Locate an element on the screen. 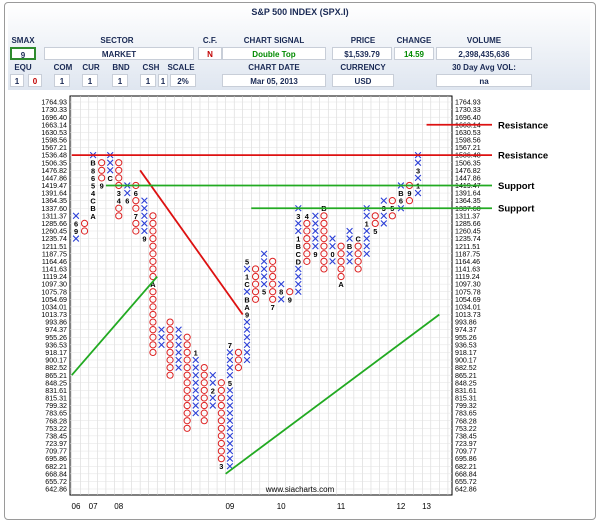  y-tick-label-right: 1013.73 is located at coordinates (468, 315).